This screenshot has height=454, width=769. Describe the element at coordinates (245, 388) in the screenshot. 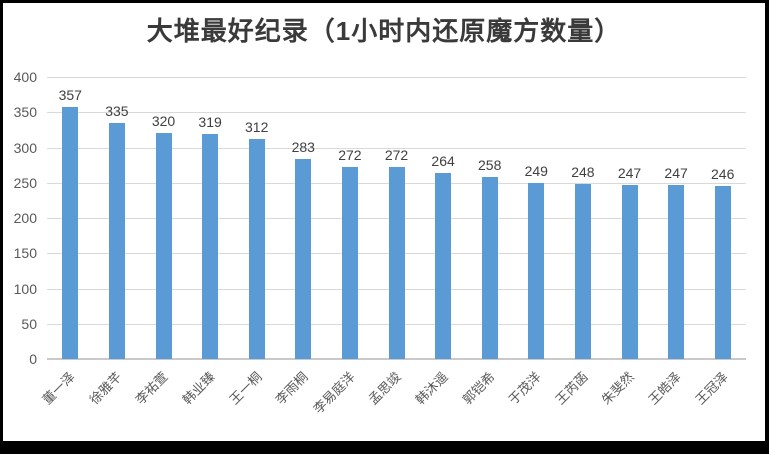

I see `x-tick-label: 王一桐` at that location.